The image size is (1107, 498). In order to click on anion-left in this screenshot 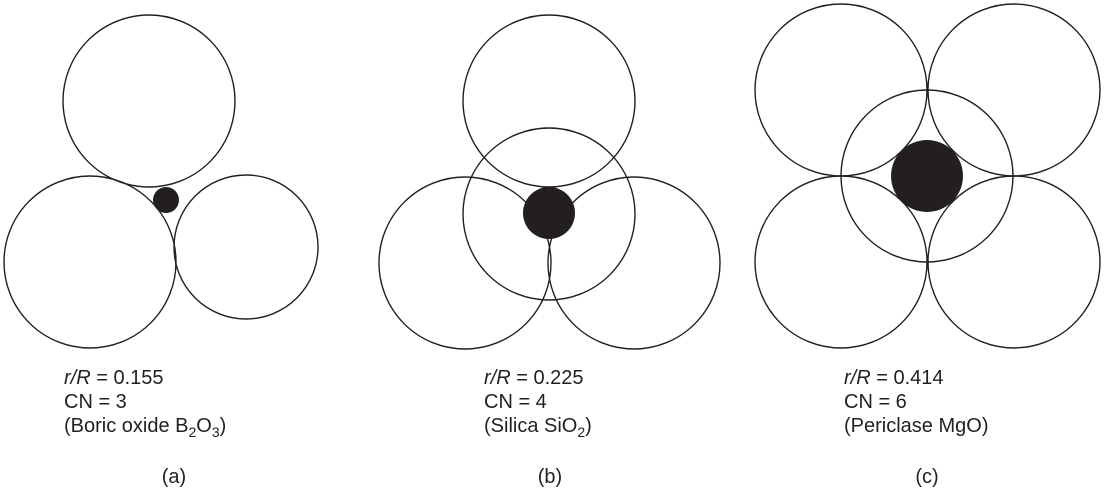, I will do `click(90, 262)`.